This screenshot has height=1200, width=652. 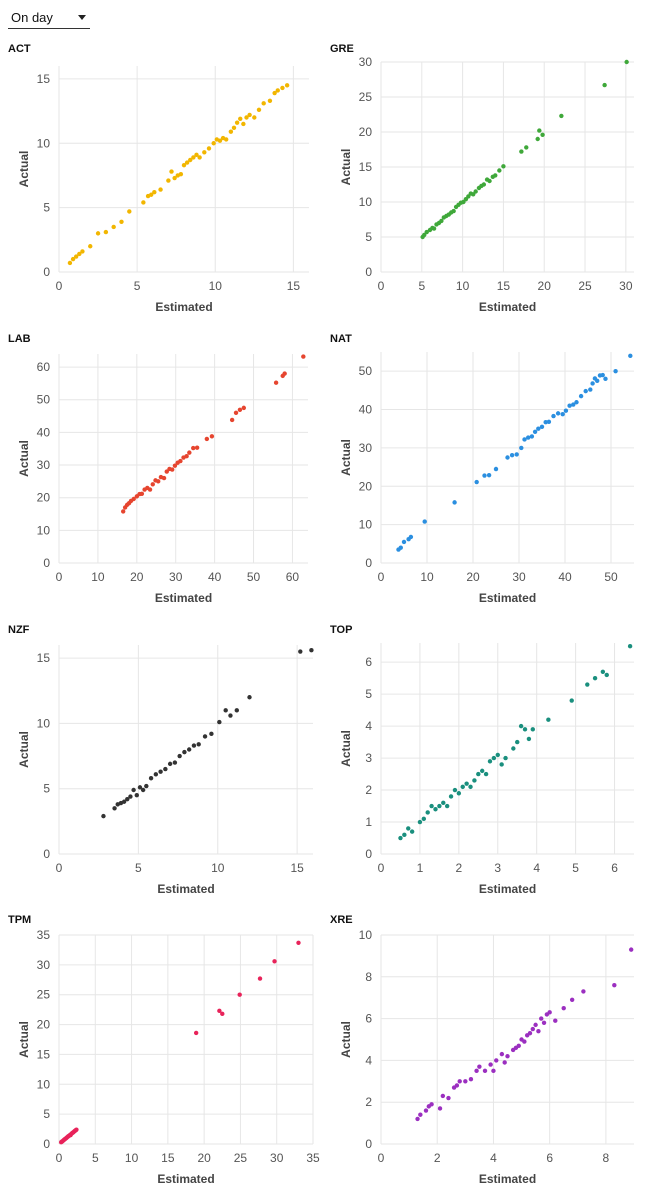 What do you see at coordinates (482, 760) in the screenshot?
I see `chart-top: TOP 0 1 2 3 4 5 6 0 1 2 3 4 5 6 Estimated Actual` at bounding box center [482, 760].